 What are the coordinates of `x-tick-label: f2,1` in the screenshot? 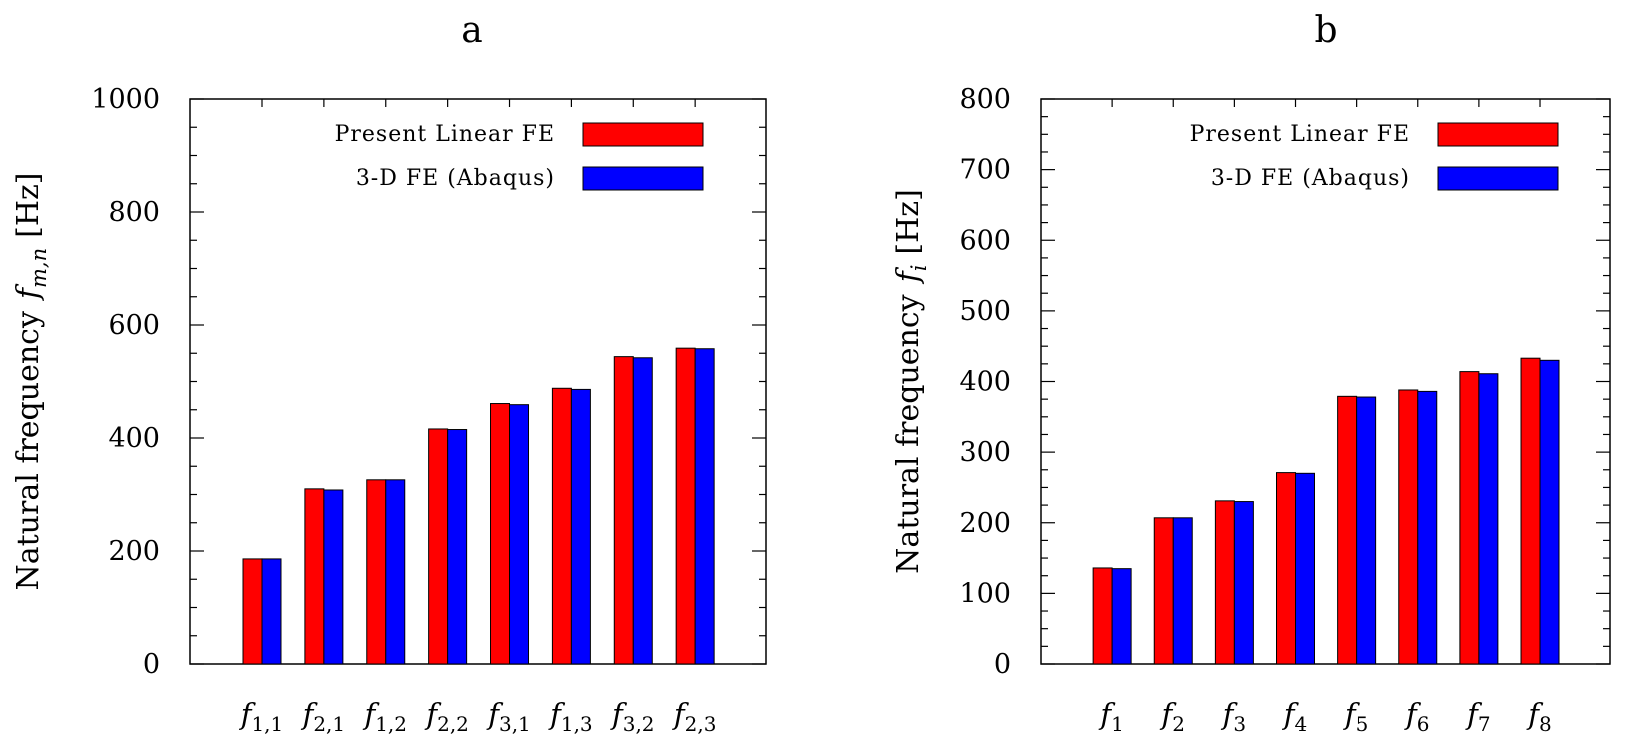 It's located at (323, 716).